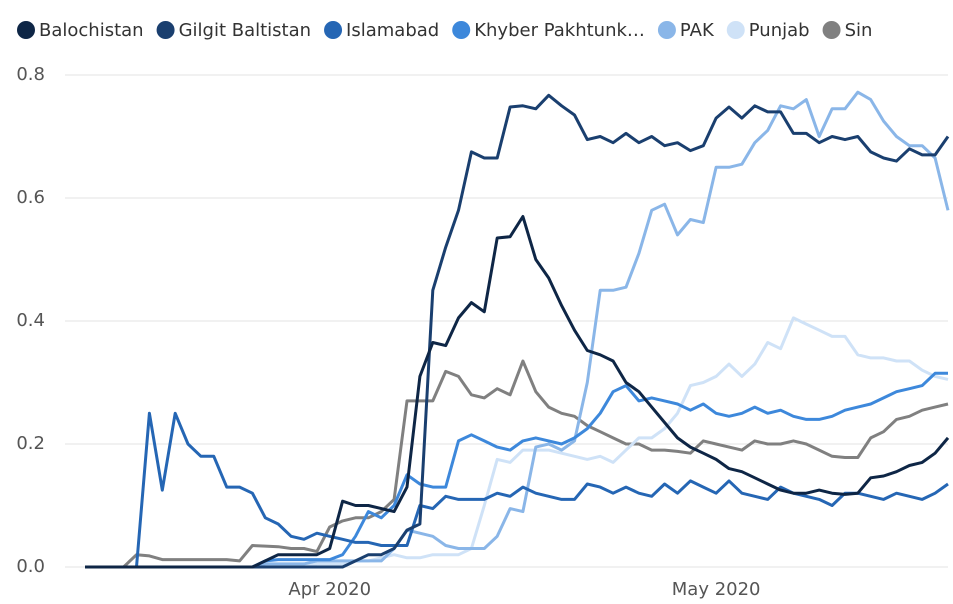 Image resolution: width=953 pixels, height=604 pixels. Describe the element at coordinates (716, 589) in the screenshot. I see `x-tick-label: May 2020` at that location.